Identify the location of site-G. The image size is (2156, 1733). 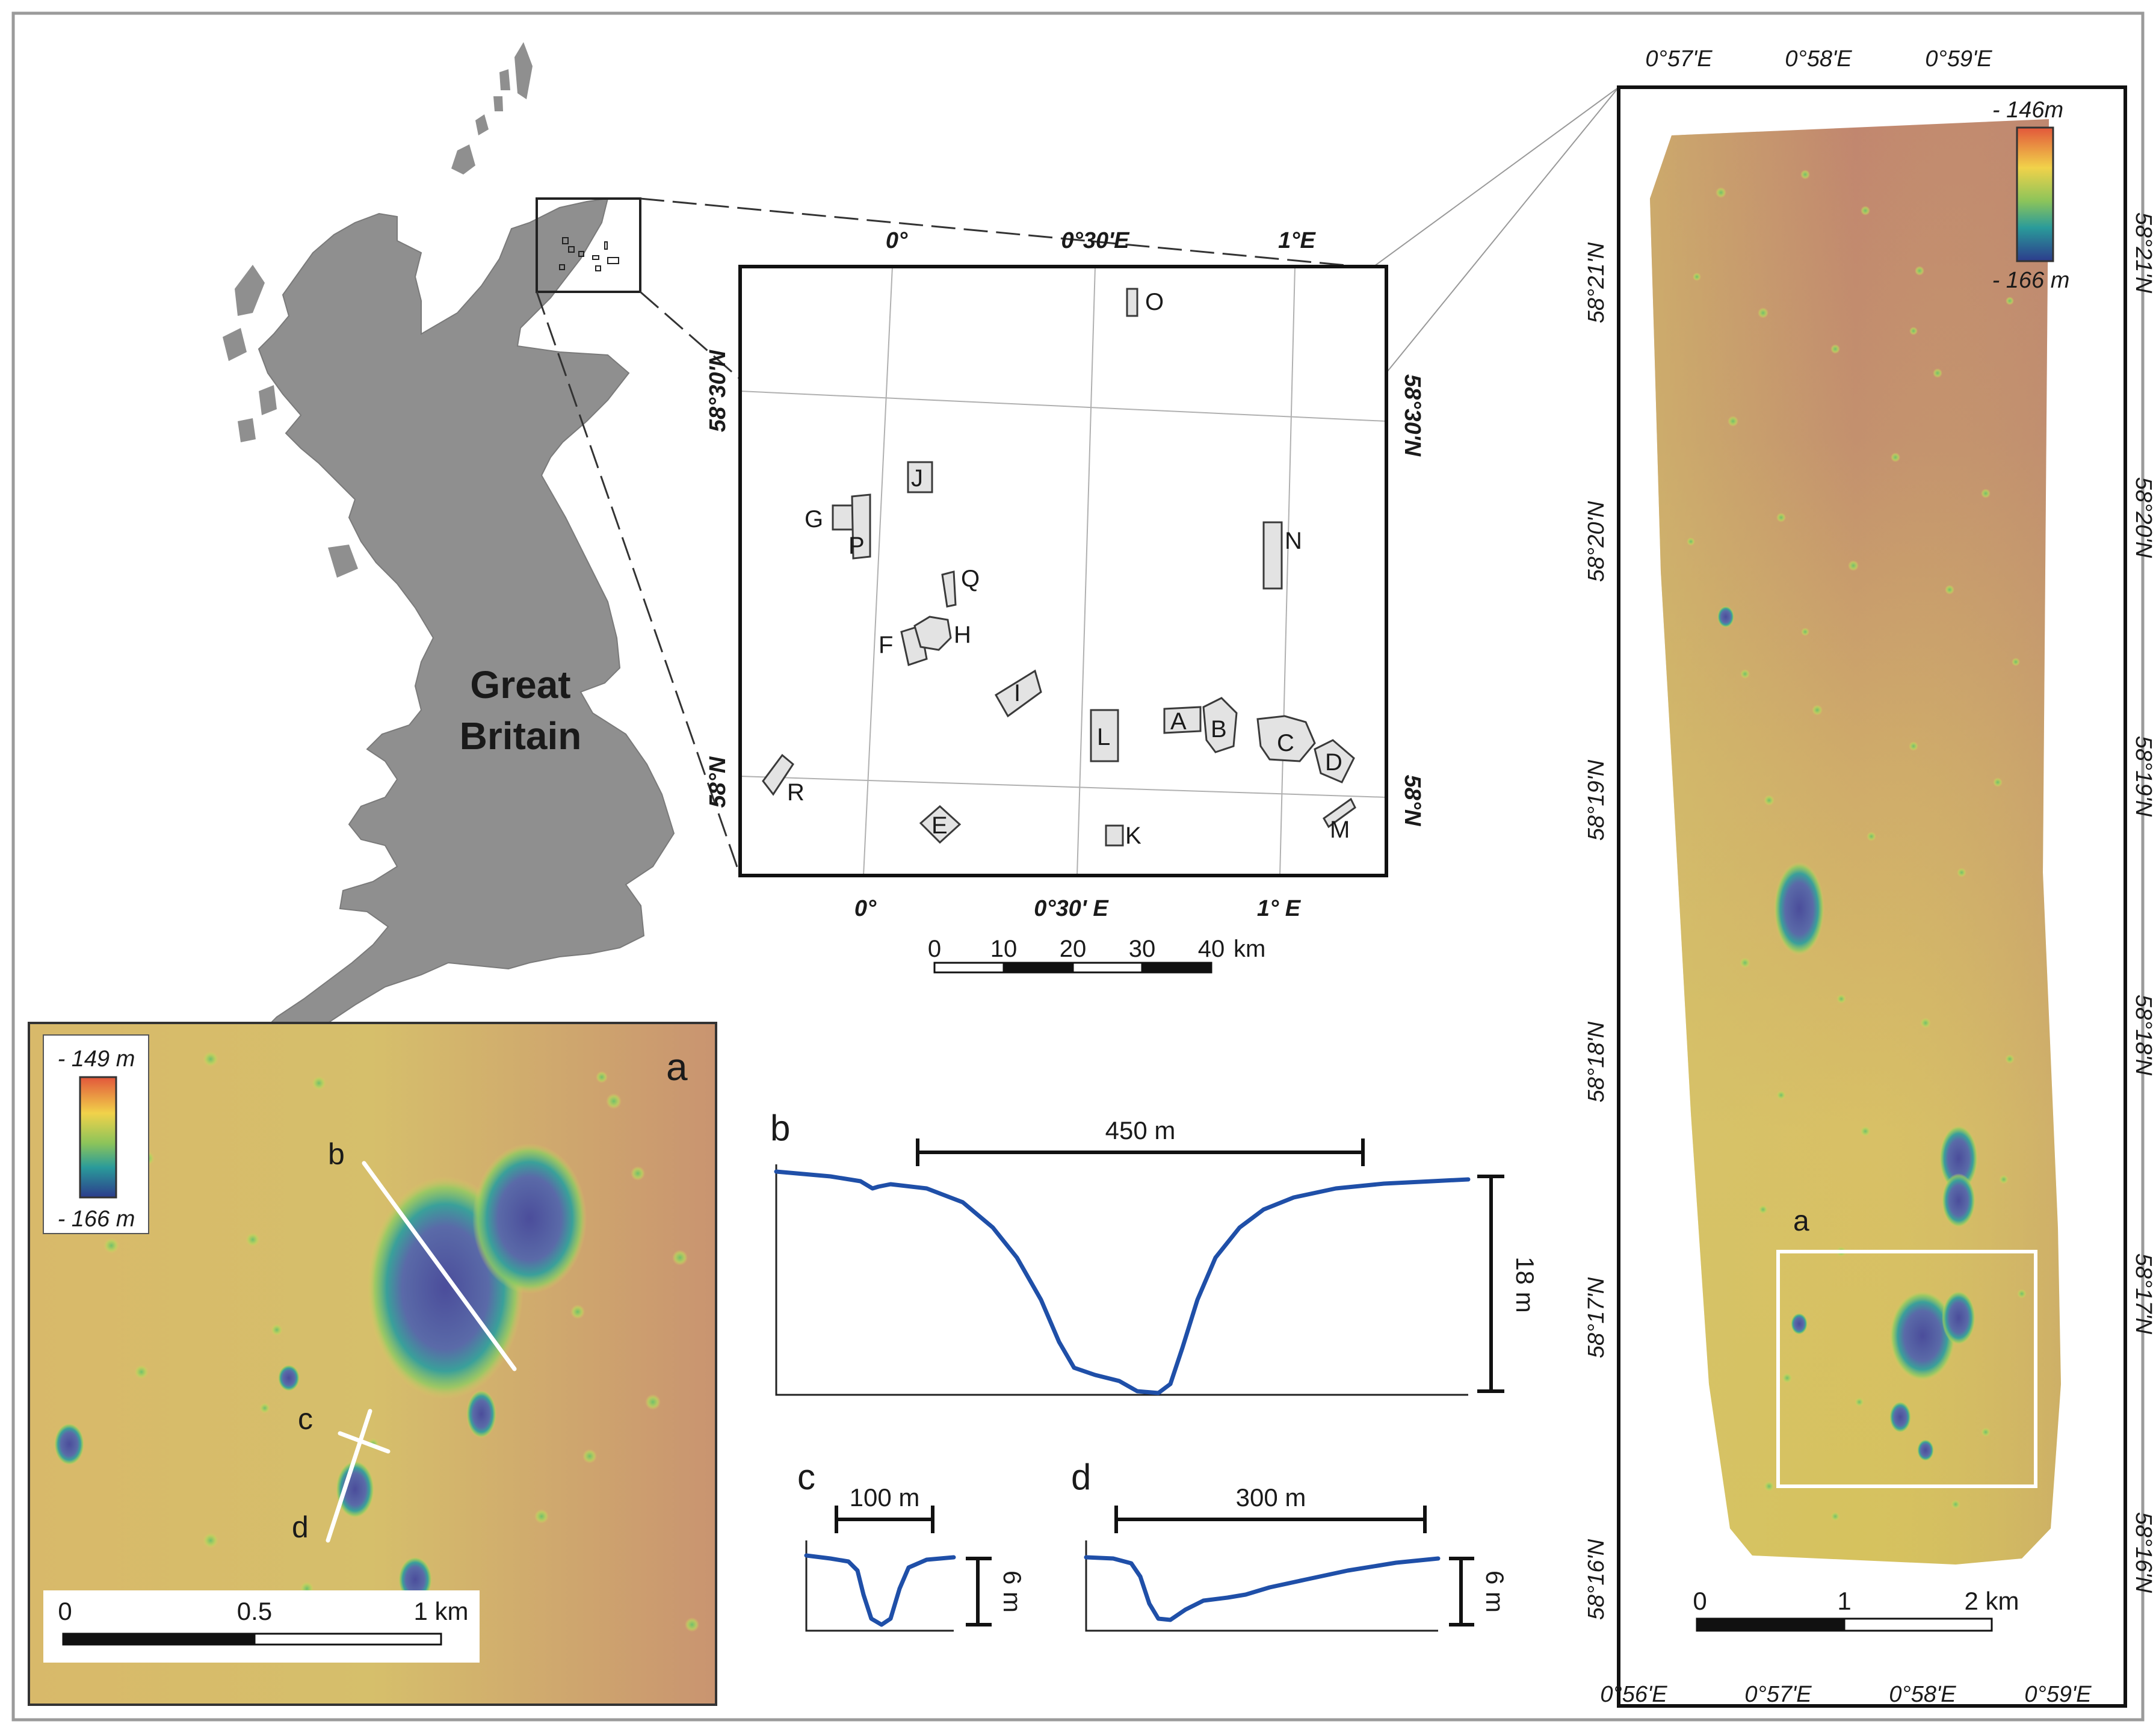
(844, 517).